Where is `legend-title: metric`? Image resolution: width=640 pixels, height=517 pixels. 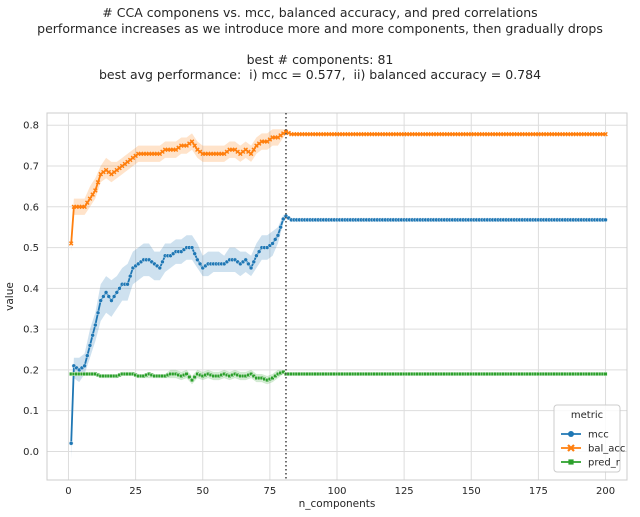
legend-title: metric is located at coordinates (587, 415).